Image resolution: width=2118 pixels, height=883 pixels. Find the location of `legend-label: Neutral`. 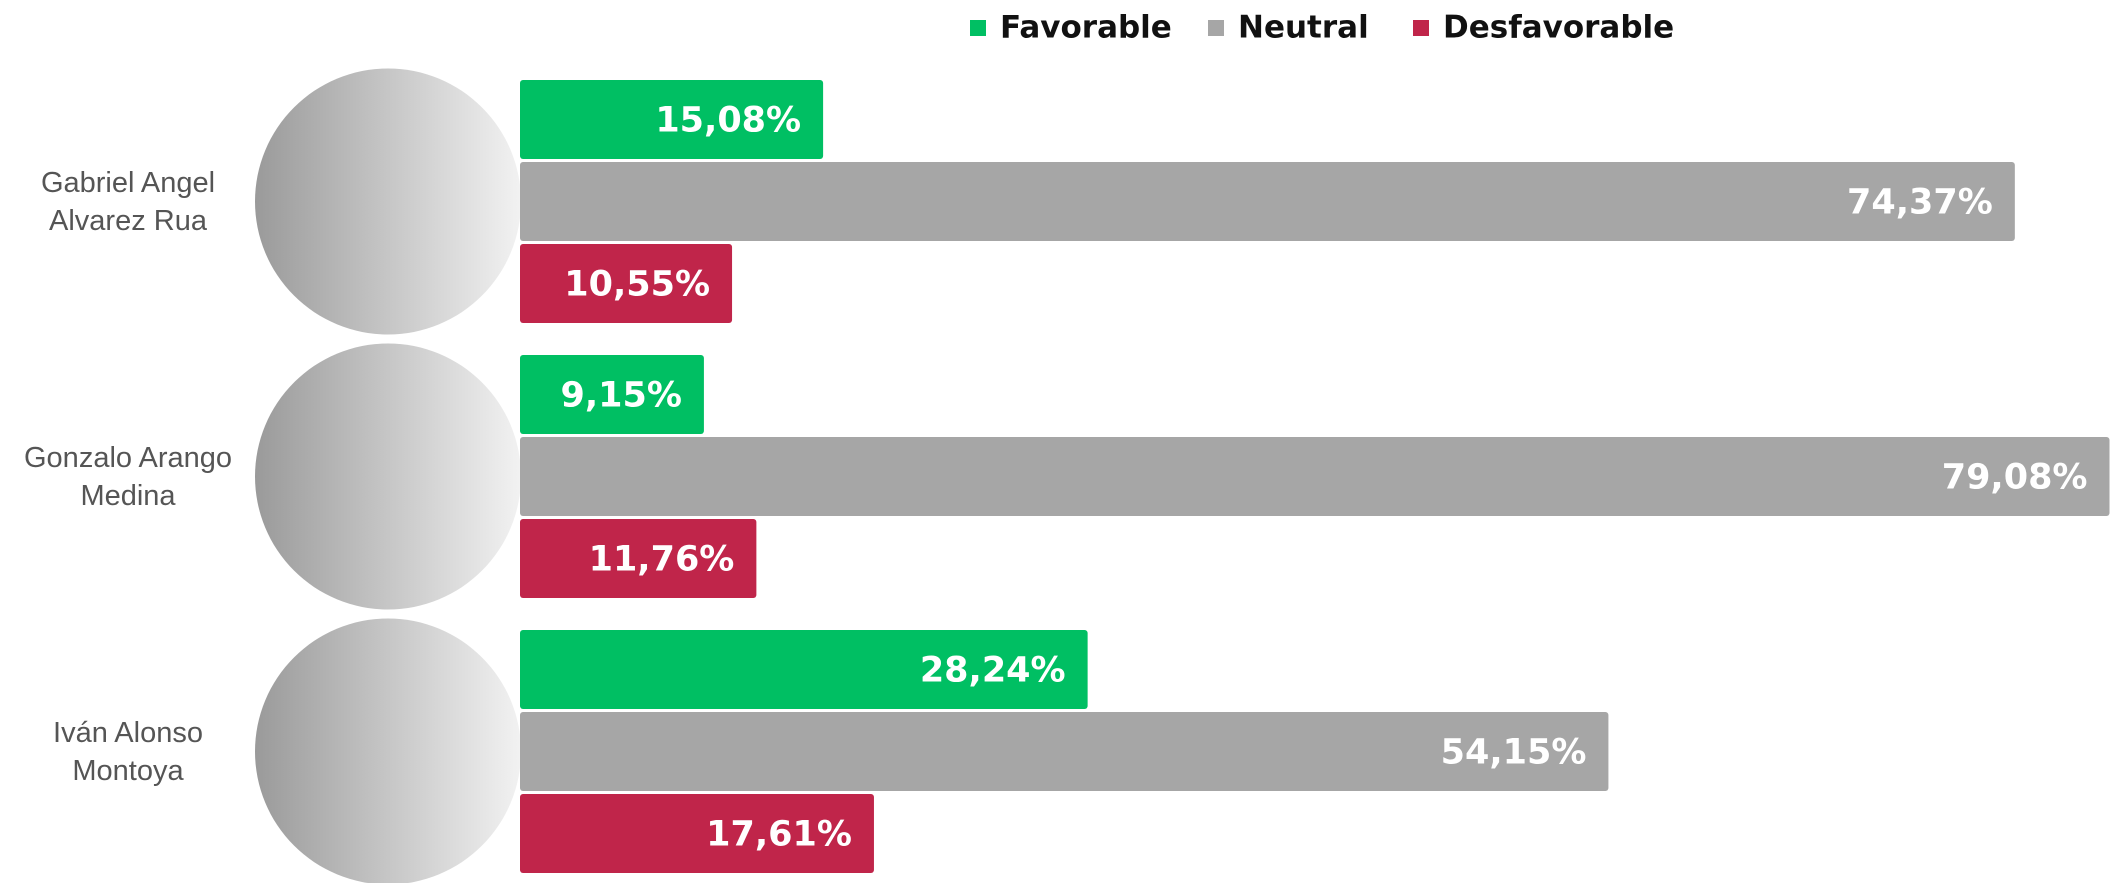

legend-label: Neutral is located at coordinates (1303, 28).